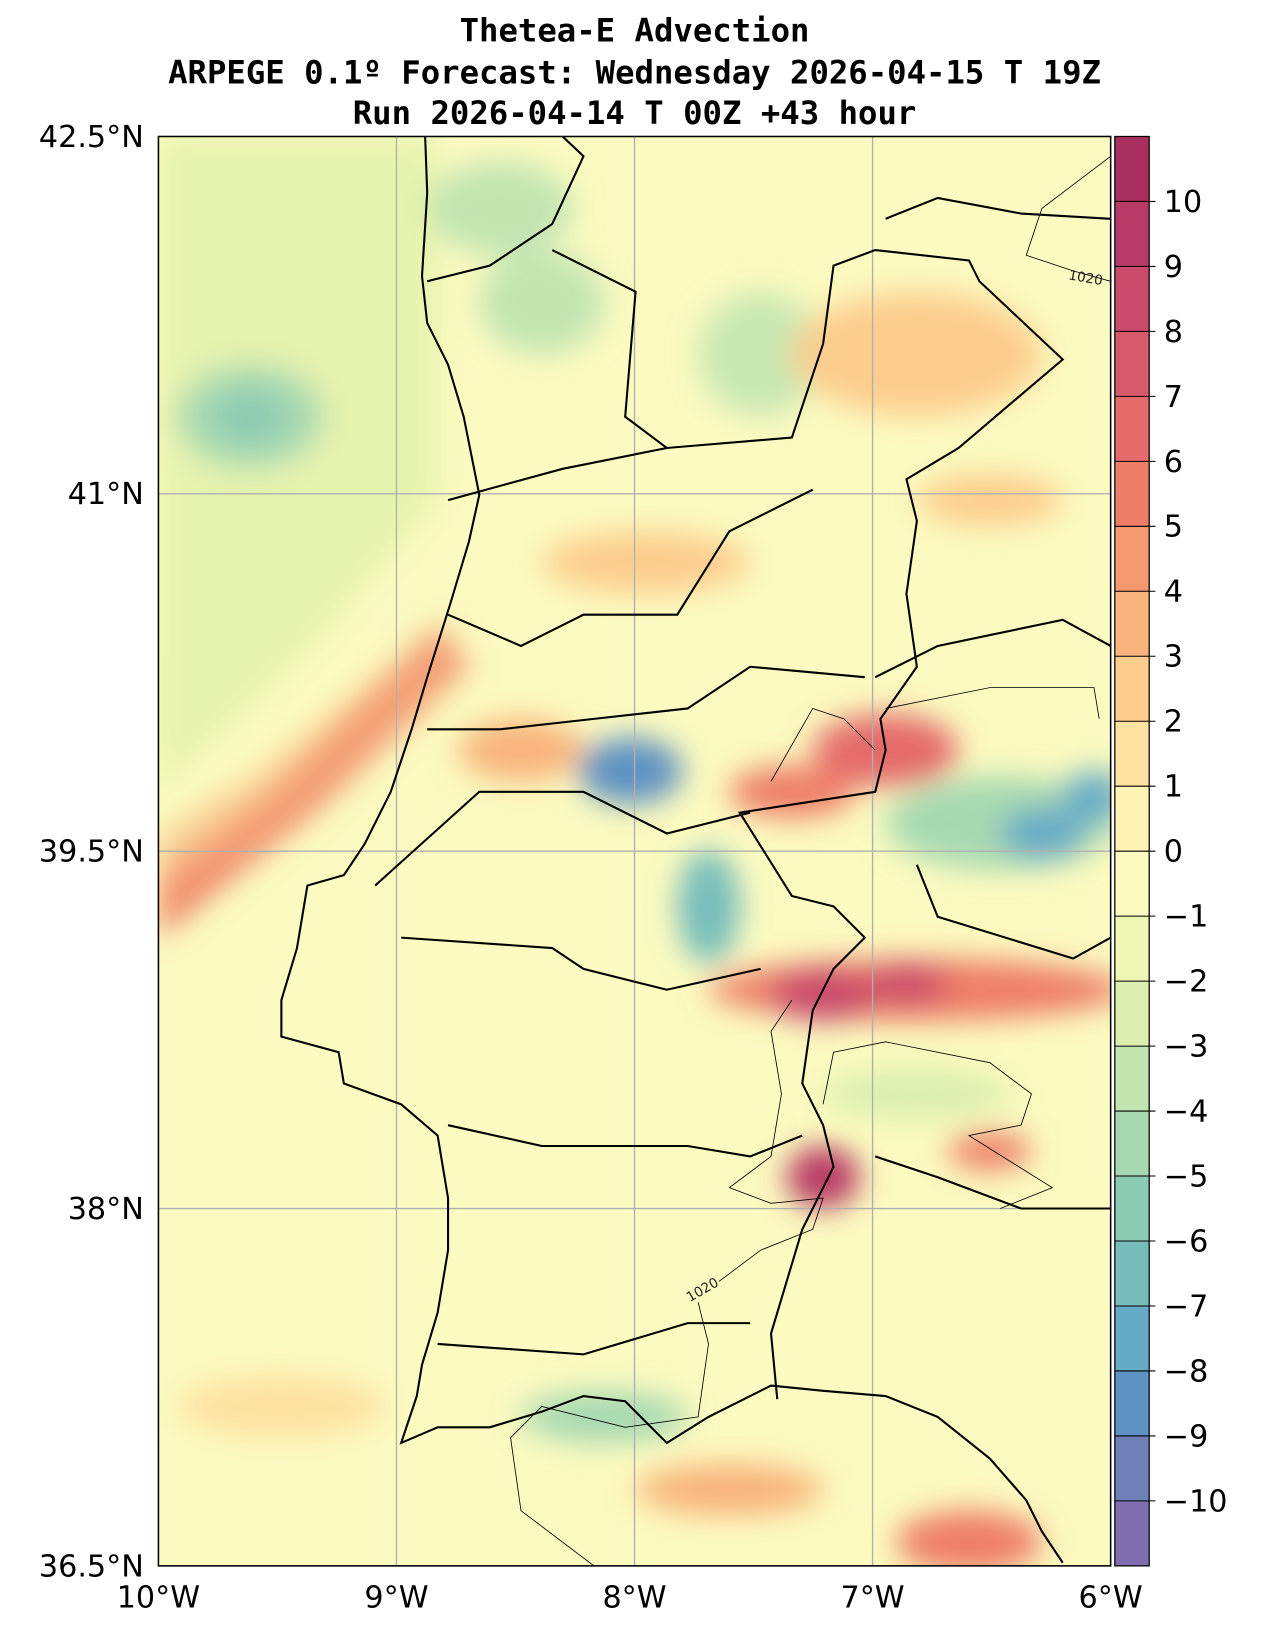  What do you see at coordinates (1173, 267) in the screenshot?
I see `colorbar-tick-label: 9` at bounding box center [1173, 267].